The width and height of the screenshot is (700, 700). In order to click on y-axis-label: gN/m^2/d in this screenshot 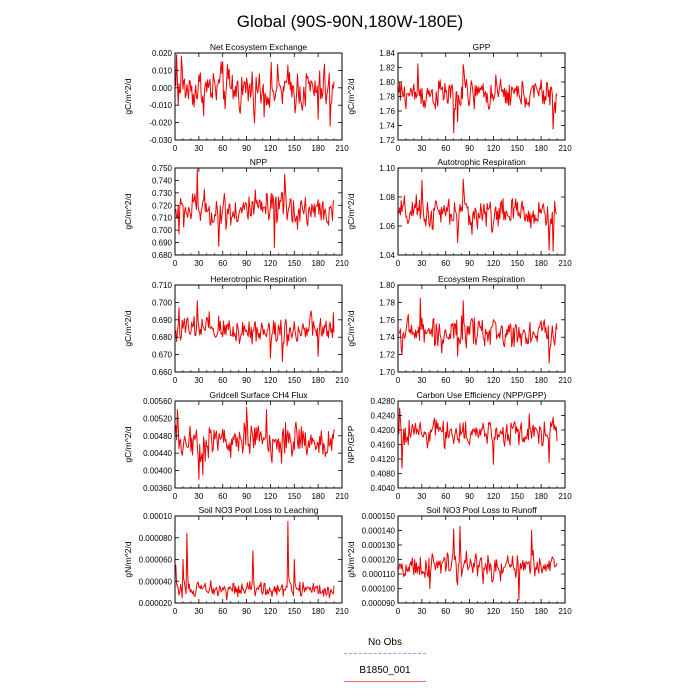, I will do `click(128, 559)`.